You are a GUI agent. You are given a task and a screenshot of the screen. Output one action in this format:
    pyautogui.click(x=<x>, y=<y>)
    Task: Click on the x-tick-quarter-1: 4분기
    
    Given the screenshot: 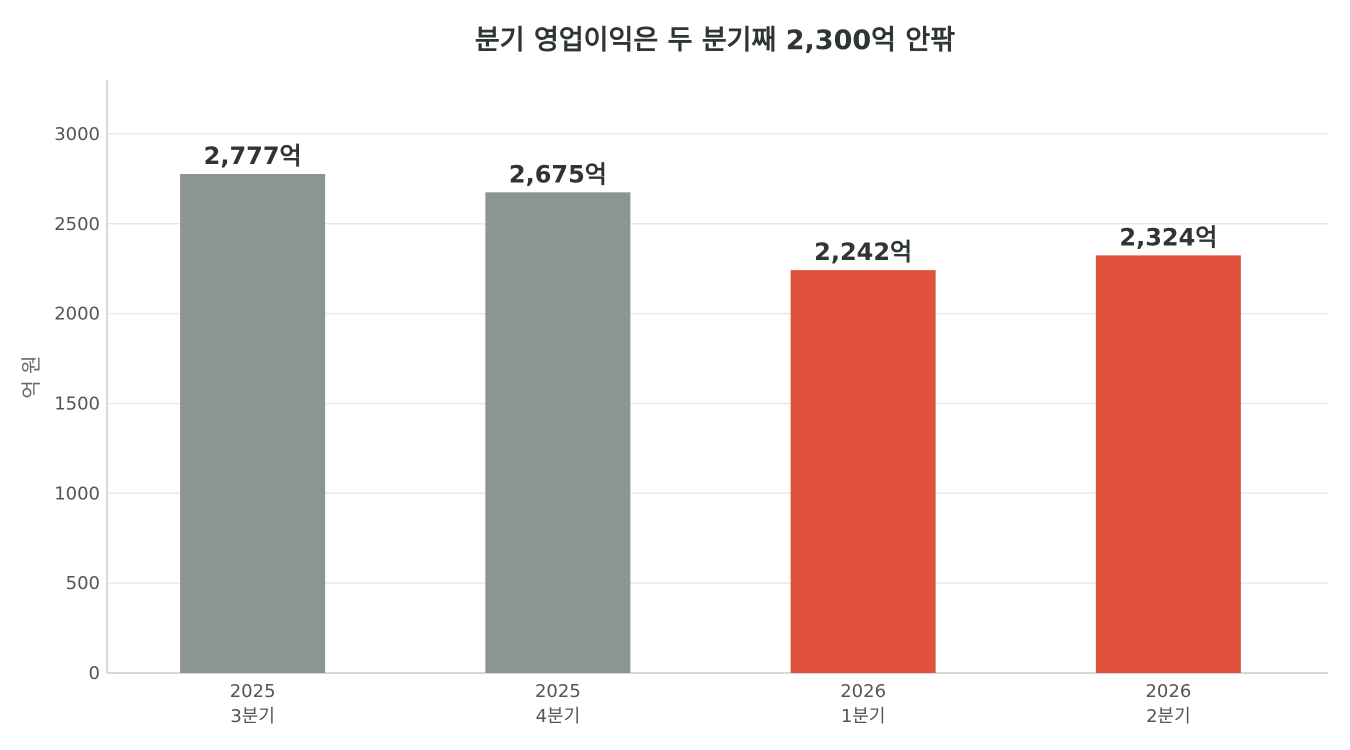 What is the action you would take?
    pyautogui.click(x=558, y=716)
    